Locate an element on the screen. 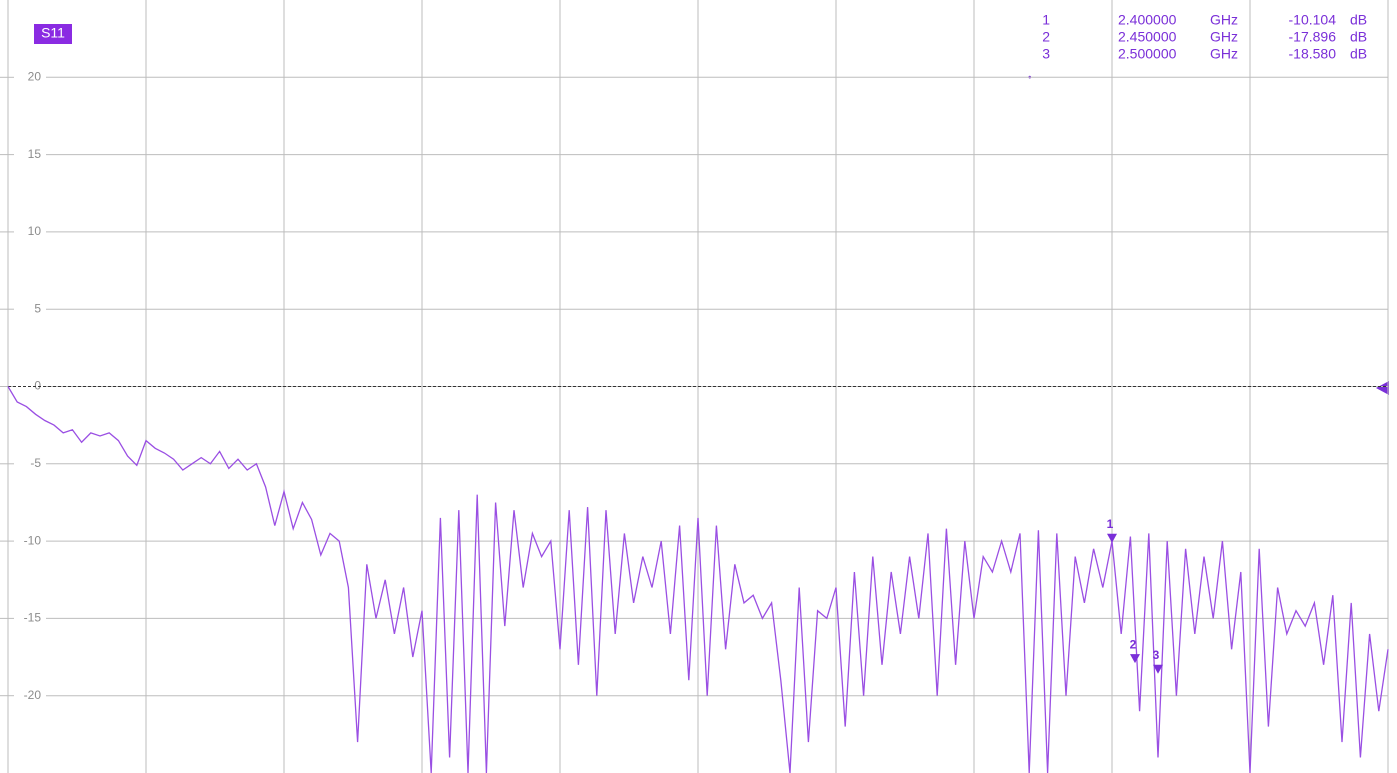 This screenshot has width=1397, height=773. marker-number: 3 is located at coordinates (1156, 655).